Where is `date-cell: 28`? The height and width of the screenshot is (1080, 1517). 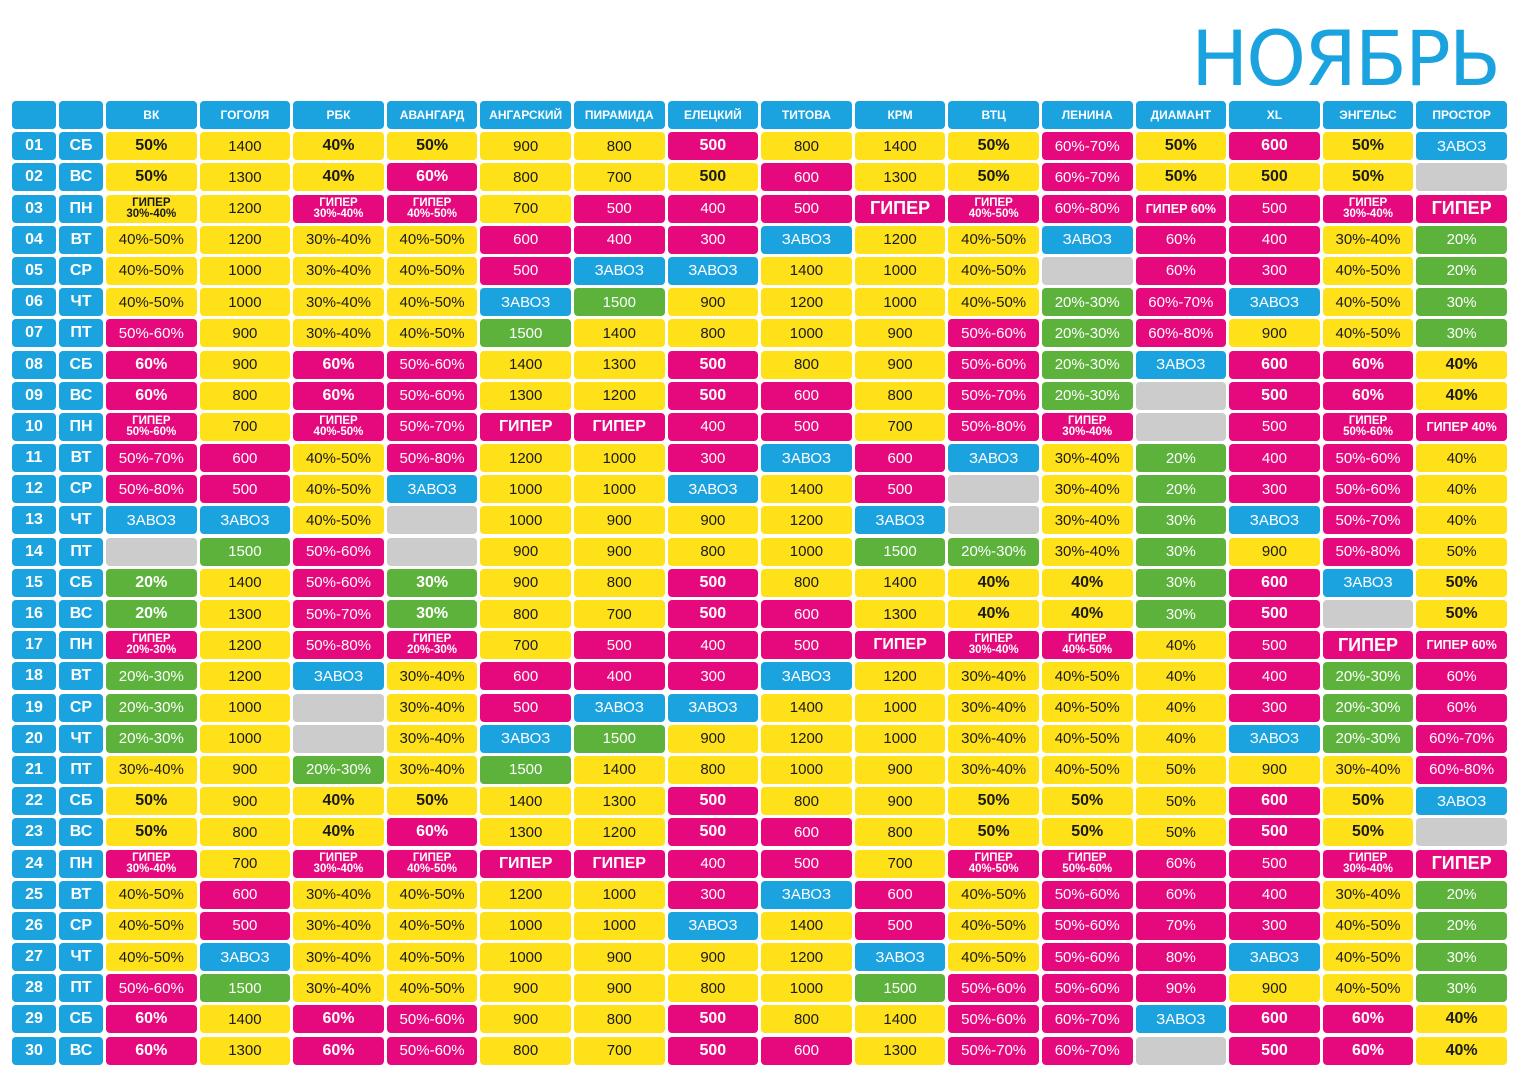
date-cell: 28 is located at coordinates (34, 988).